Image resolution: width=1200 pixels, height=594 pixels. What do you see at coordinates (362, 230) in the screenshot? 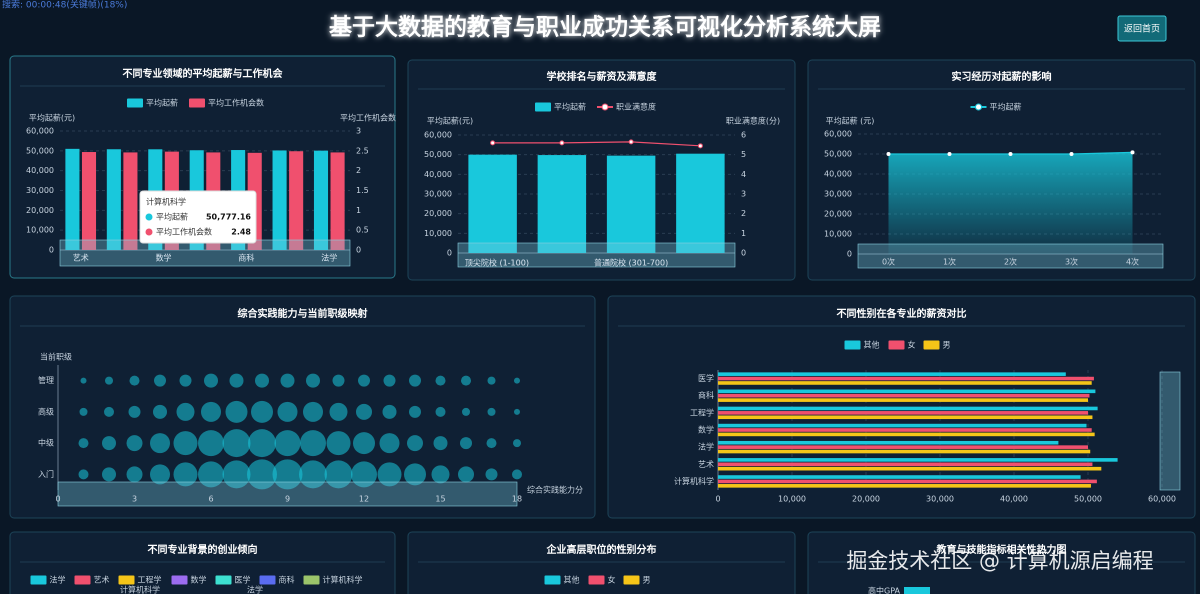
I see `y-tick-label: 0.5` at bounding box center [362, 230].